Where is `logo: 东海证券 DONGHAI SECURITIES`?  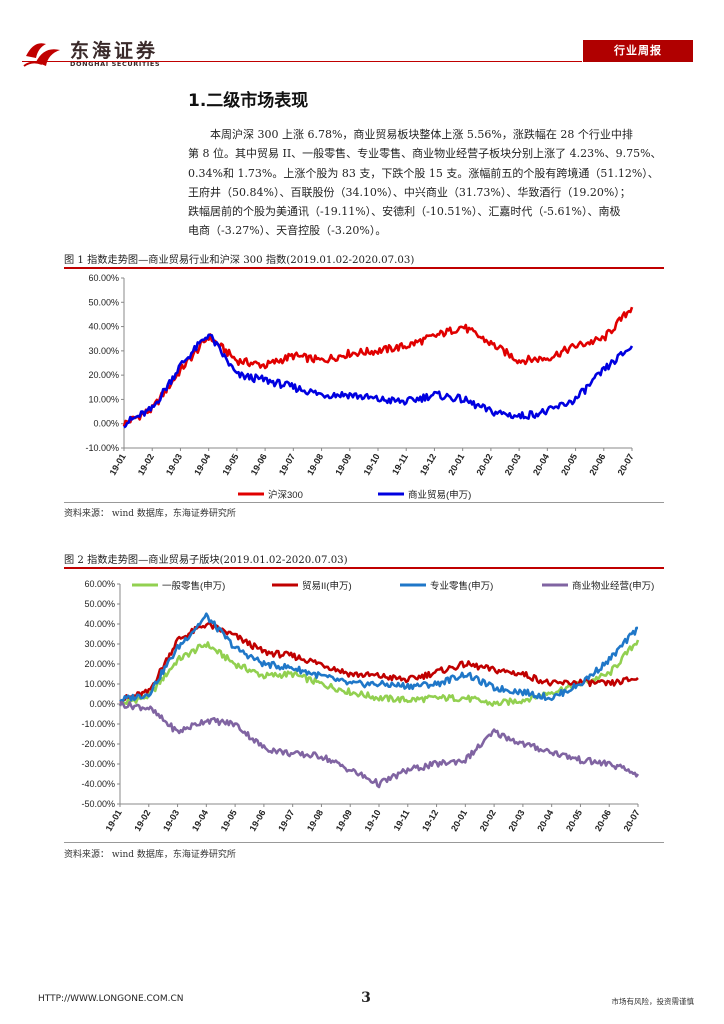 logo: 东海证券 DONGHAI SECURITIES is located at coordinates (102, 54).